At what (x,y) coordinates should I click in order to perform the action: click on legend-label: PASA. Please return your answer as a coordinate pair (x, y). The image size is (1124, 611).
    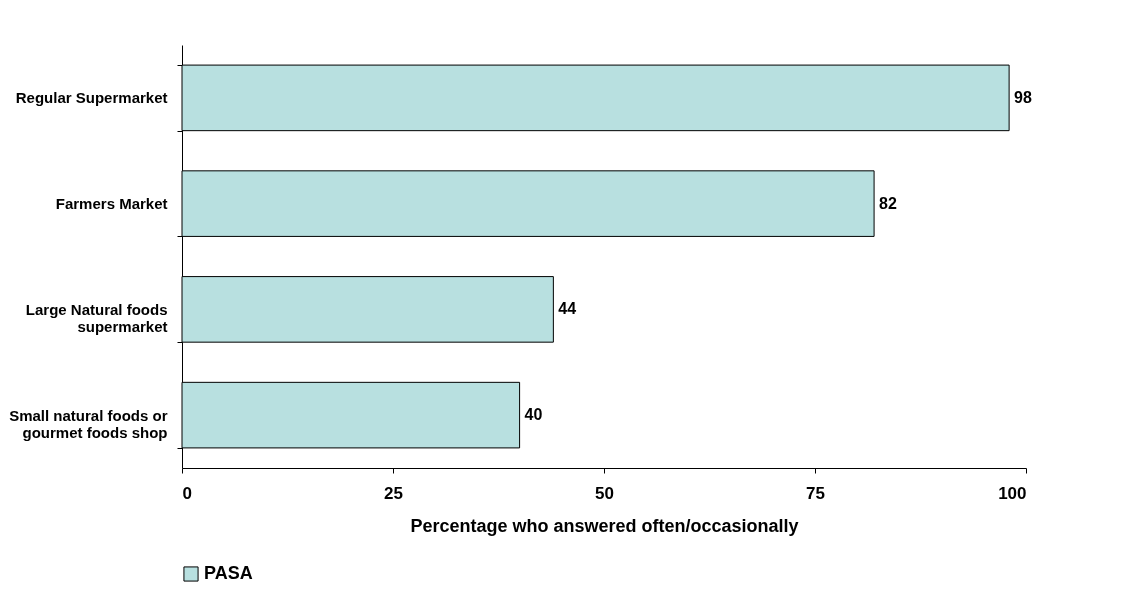
    Looking at the image, I should click on (228, 573).